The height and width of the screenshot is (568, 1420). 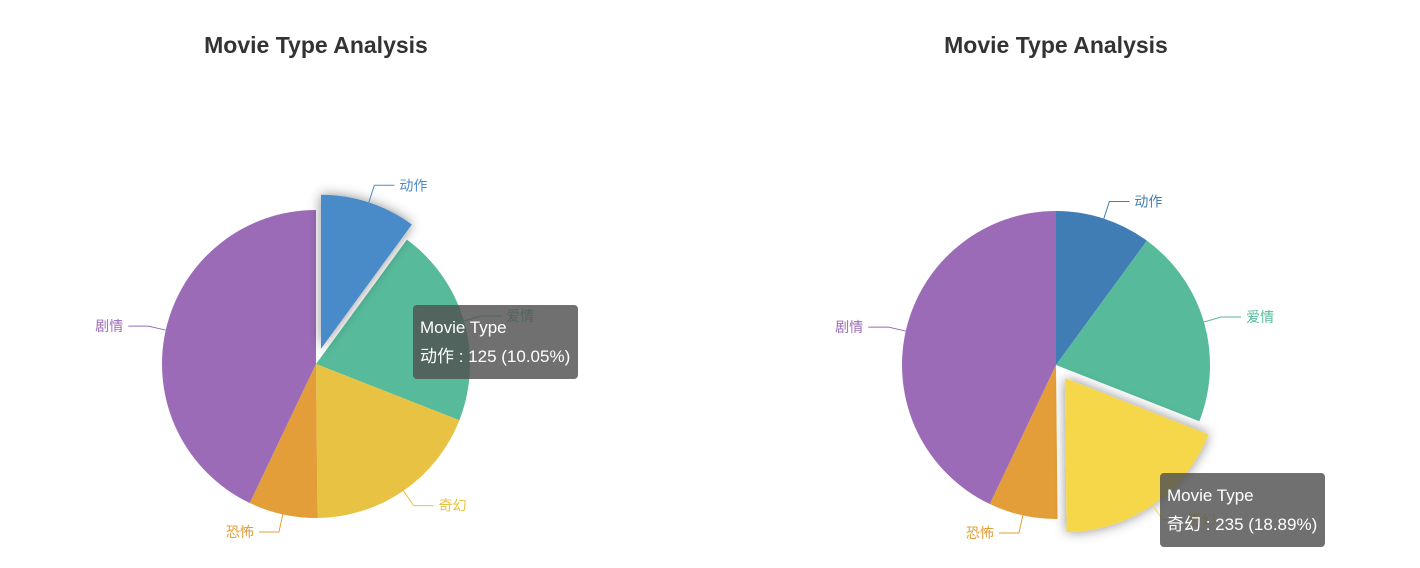 What do you see at coordinates (418, 498) in the screenshot?
I see `label-line-59475e7b` at bounding box center [418, 498].